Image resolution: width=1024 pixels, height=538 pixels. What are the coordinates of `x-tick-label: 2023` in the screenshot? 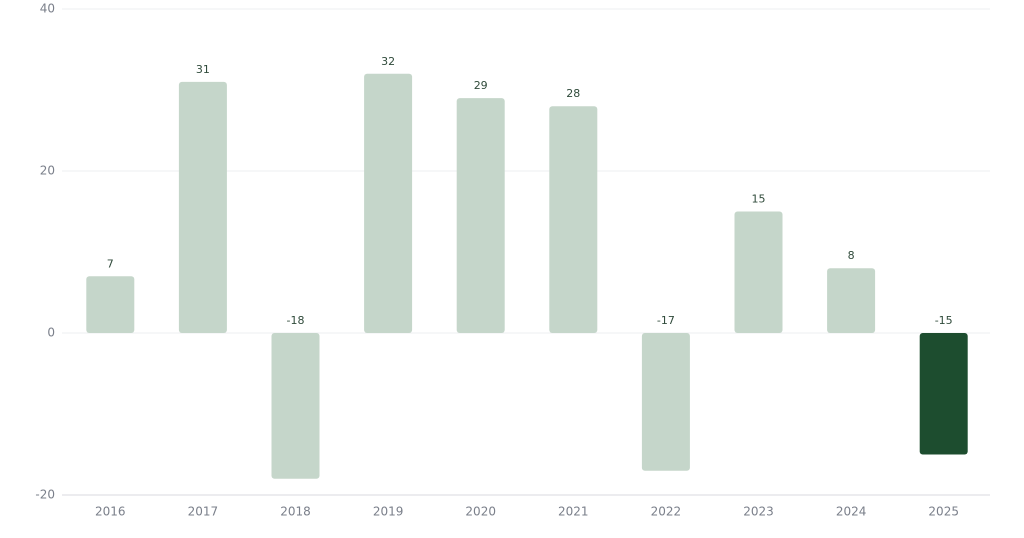 It's located at (758, 512).